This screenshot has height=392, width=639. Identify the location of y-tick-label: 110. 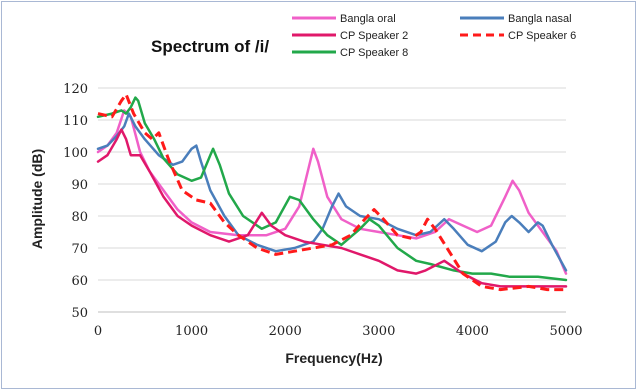
(75, 121).